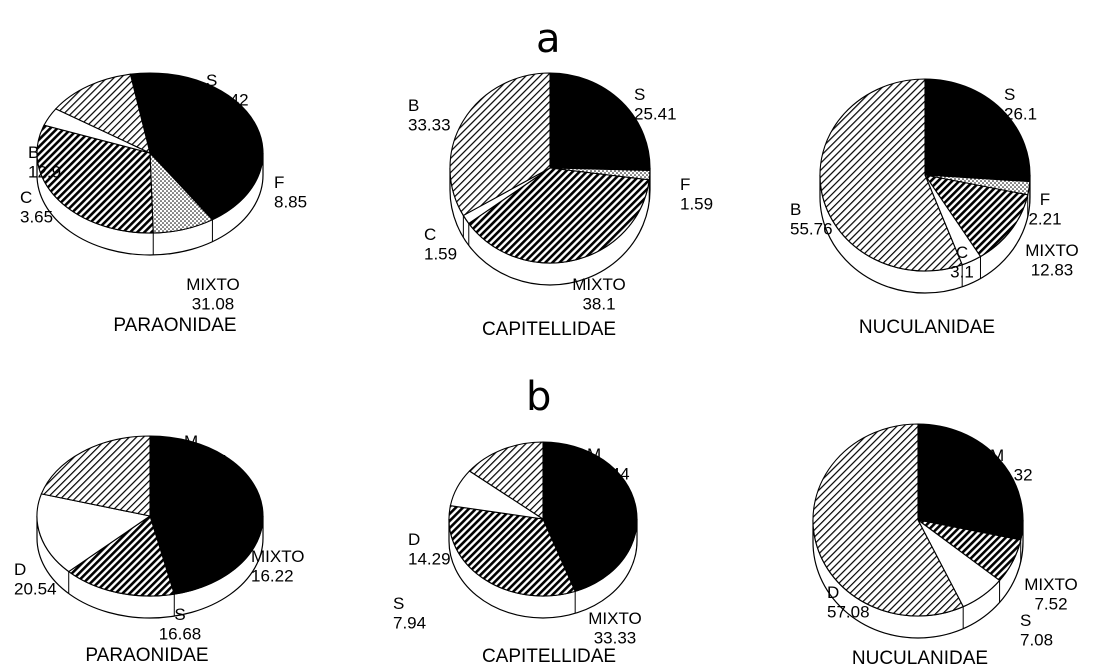 This screenshot has width=1094, height=668. What do you see at coordinates (833, 592) in the screenshot?
I see `slice-category: D` at bounding box center [833, 592].